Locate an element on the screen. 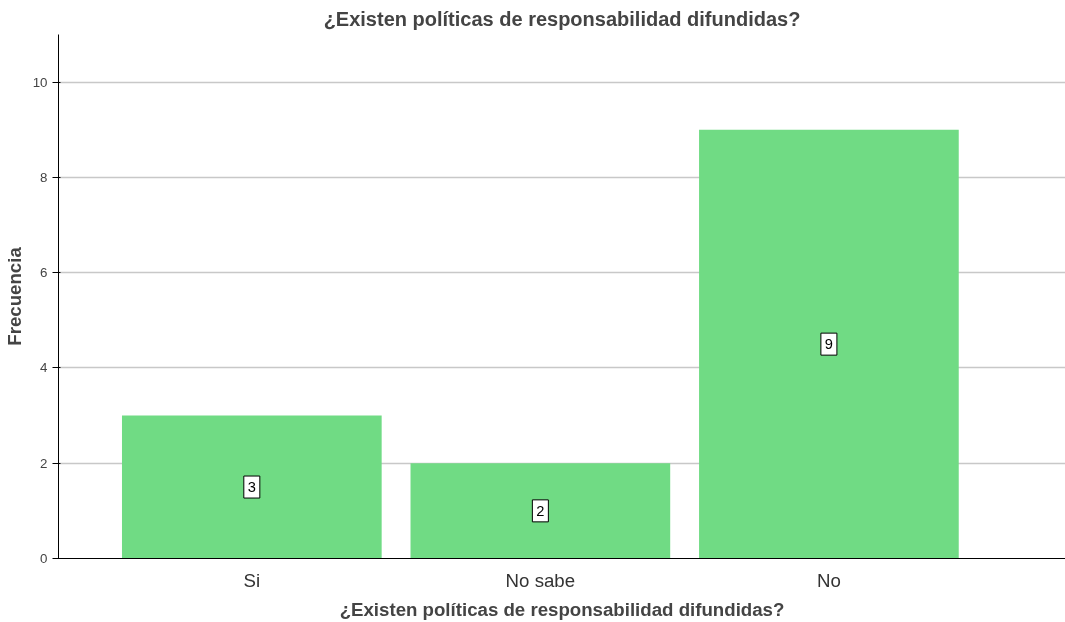 This screenshot has width=1065, height=622. y-axis-title: Frecuencia is located at coordinates (14, 296).